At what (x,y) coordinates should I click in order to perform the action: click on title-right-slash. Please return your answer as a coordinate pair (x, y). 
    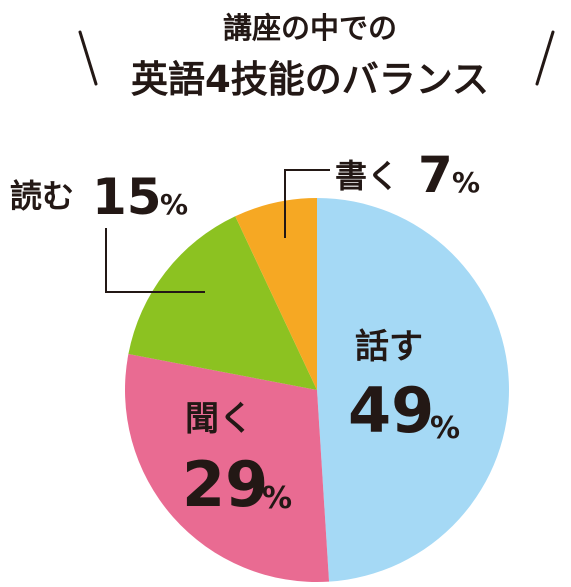
    Looking at the image, I should click on (545, 58).